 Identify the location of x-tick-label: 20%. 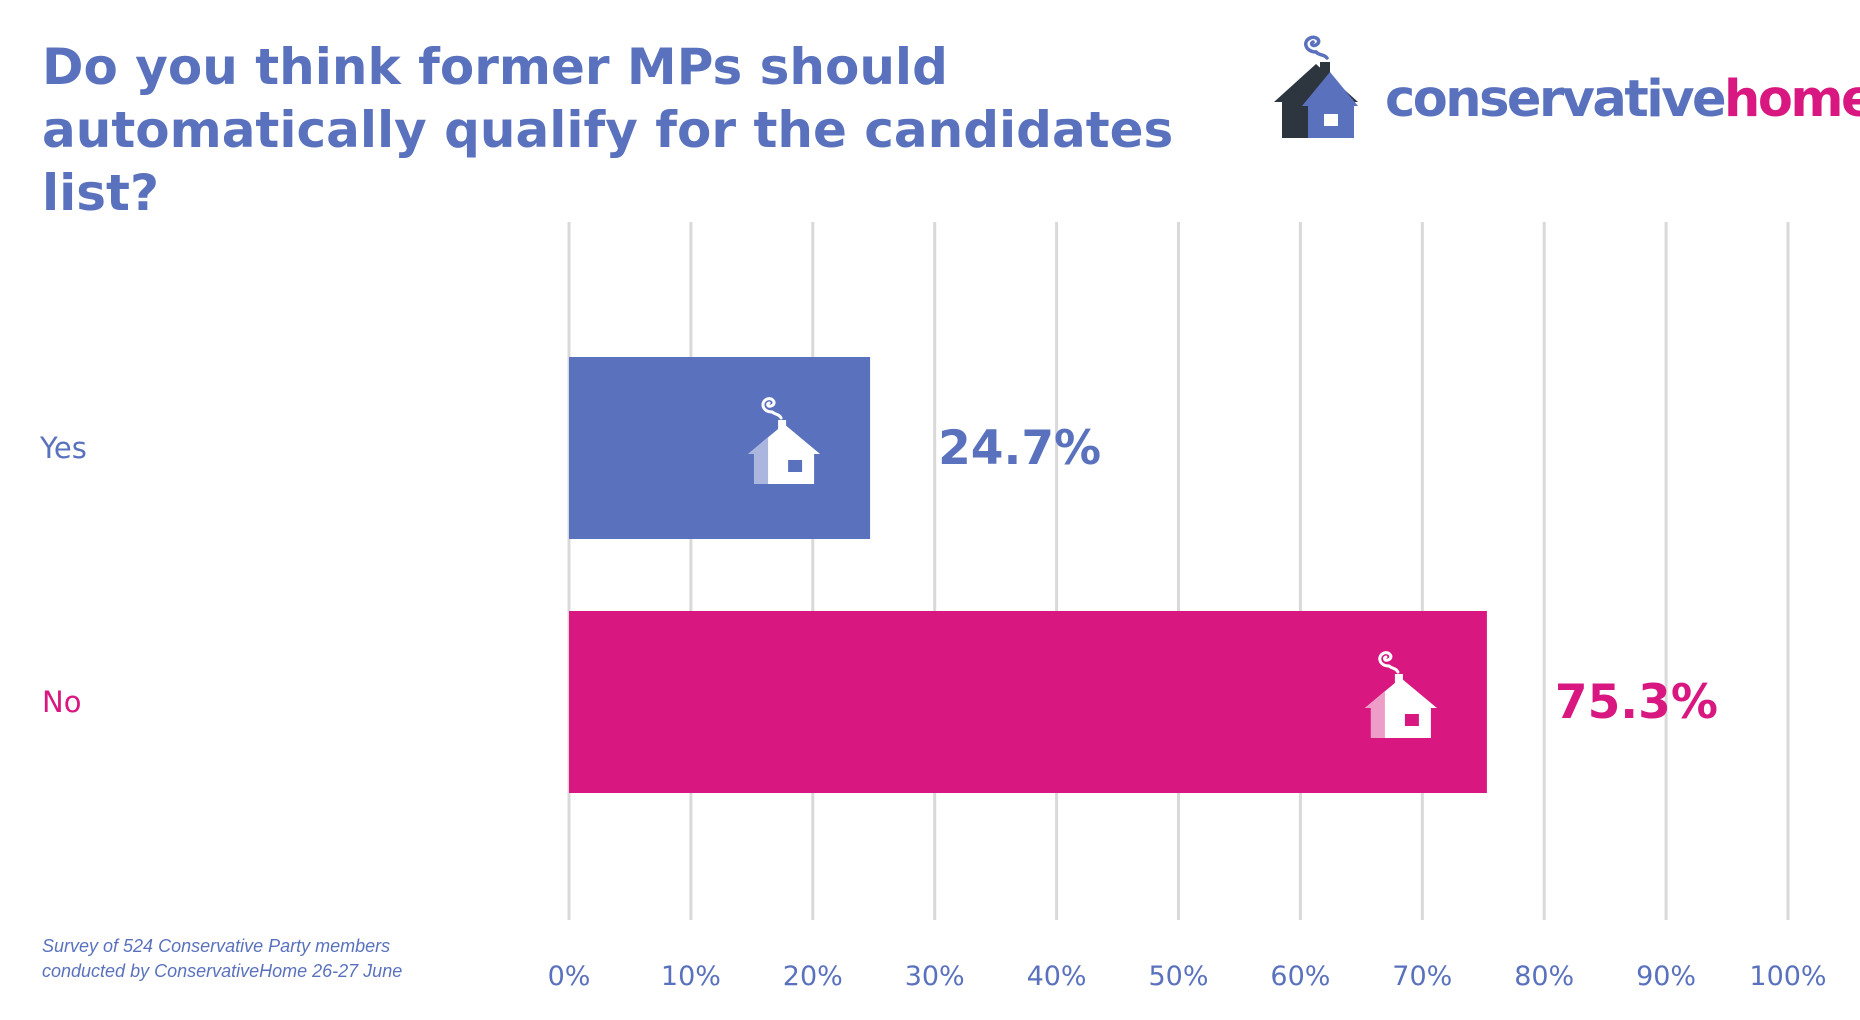
(813, 976).